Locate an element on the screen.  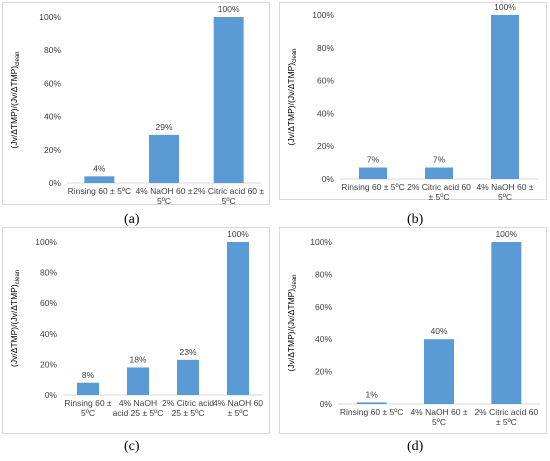
data-label: 40% is located at coordinates (438, 331).